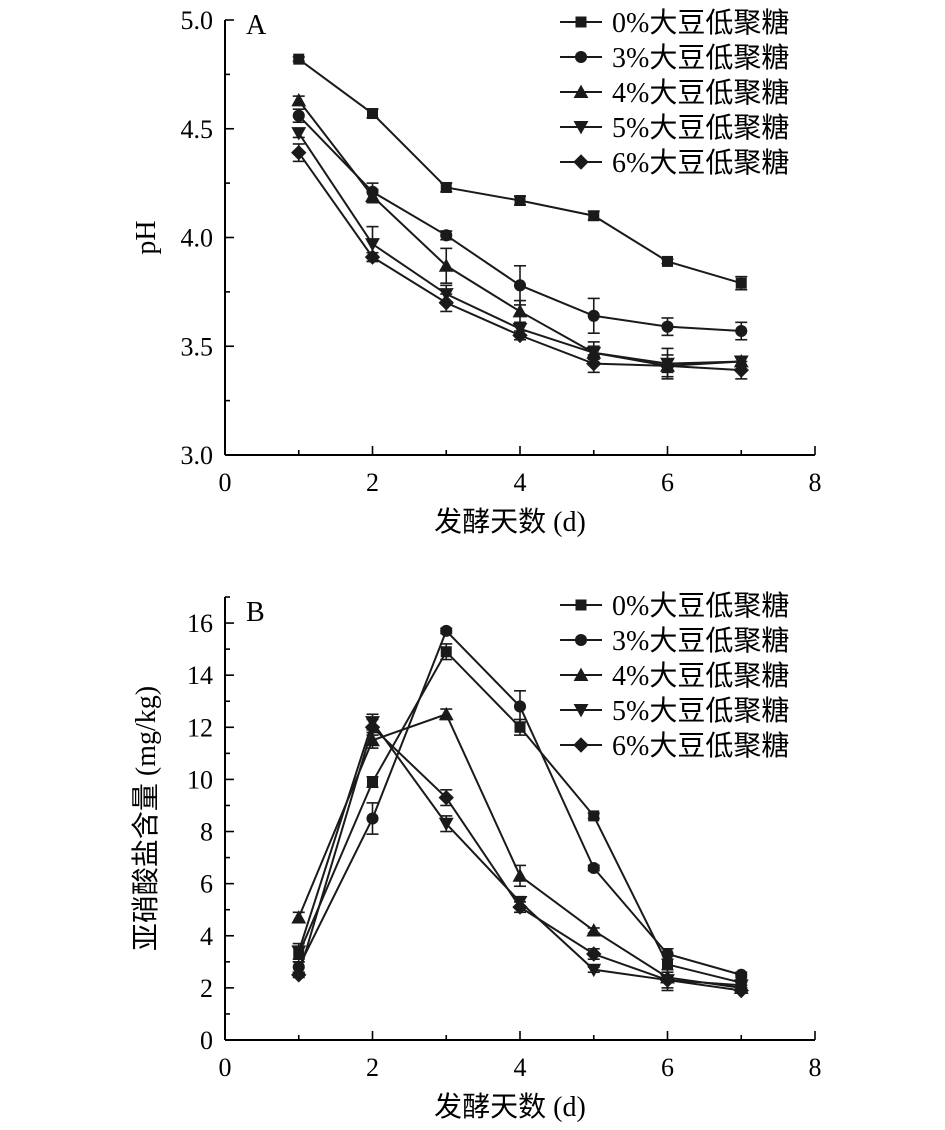 The width and height of the screenshot is (945, 1130). What do you see at coordinates (206, 884) in the screenshot?
I see `panel-b-y-tick-label: 6` at bounding box center [206, 884].